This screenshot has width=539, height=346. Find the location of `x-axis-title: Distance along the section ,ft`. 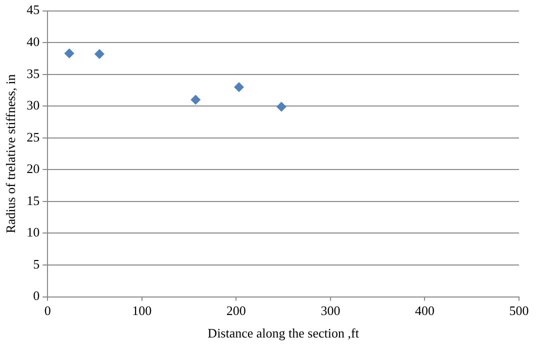

x-axis-title: Distance along the section ,ft is located at coordinates (284, 333).